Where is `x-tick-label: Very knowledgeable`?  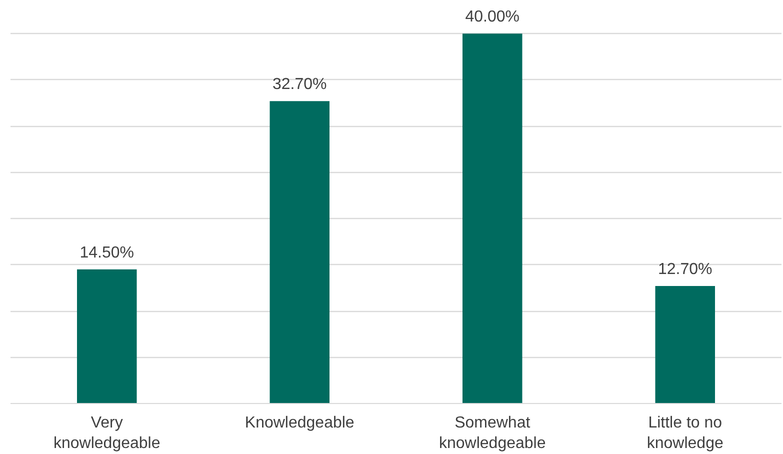
x-tick-label: Very knowledgeable is located at coordinates (107, 433).